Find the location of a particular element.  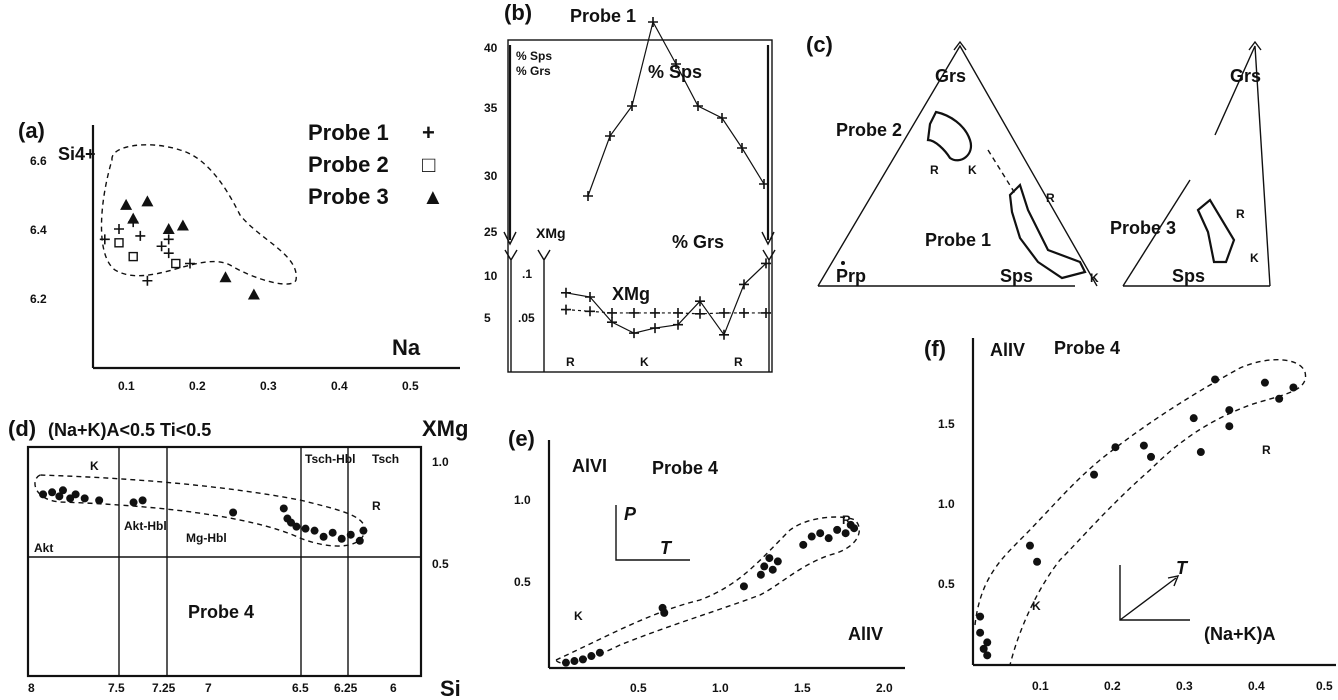

panel-b-series is located at coordinates (666, 178).